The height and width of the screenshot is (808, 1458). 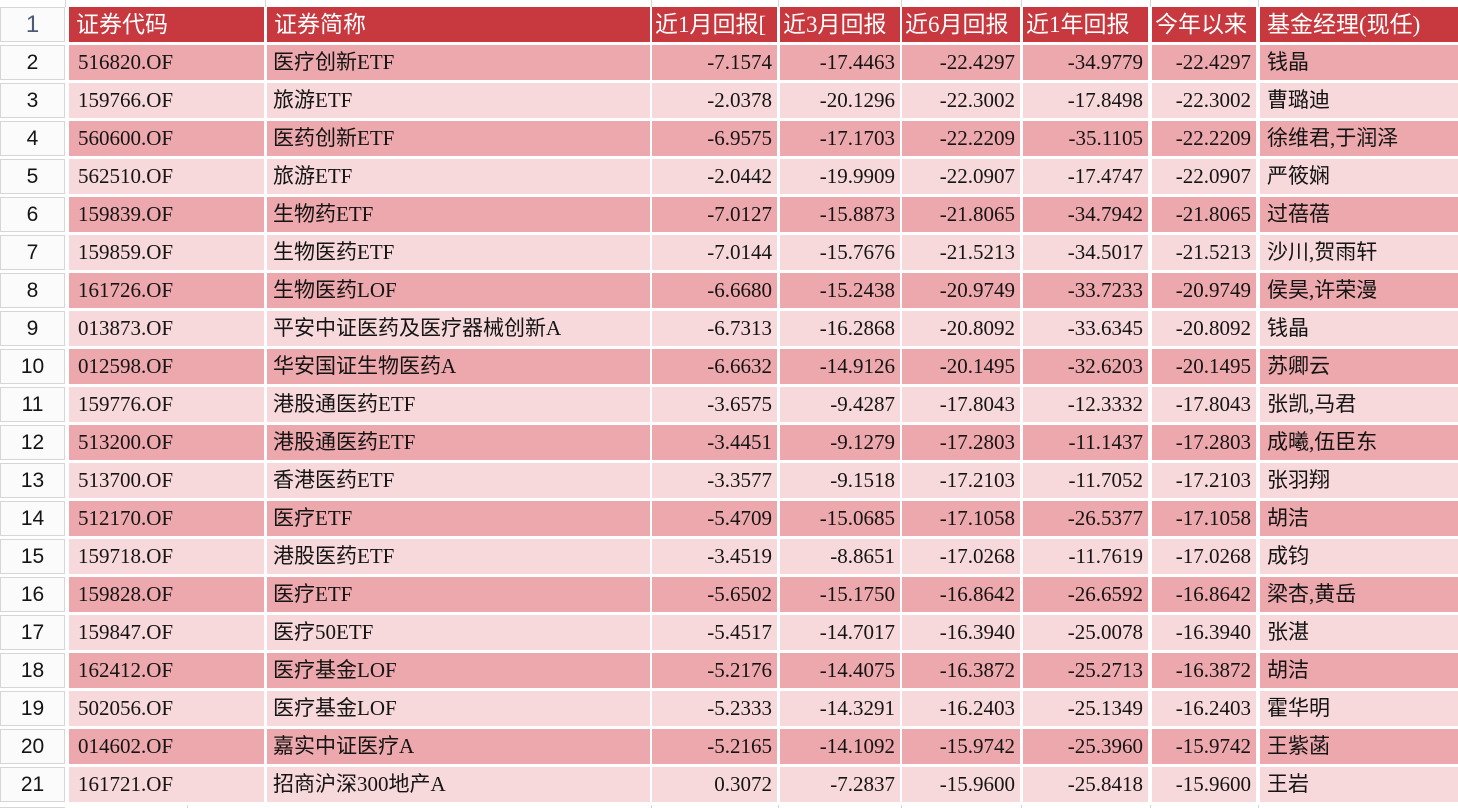 I want to click on cell-security-code: 560600.OF, so click(x=166, y=138).